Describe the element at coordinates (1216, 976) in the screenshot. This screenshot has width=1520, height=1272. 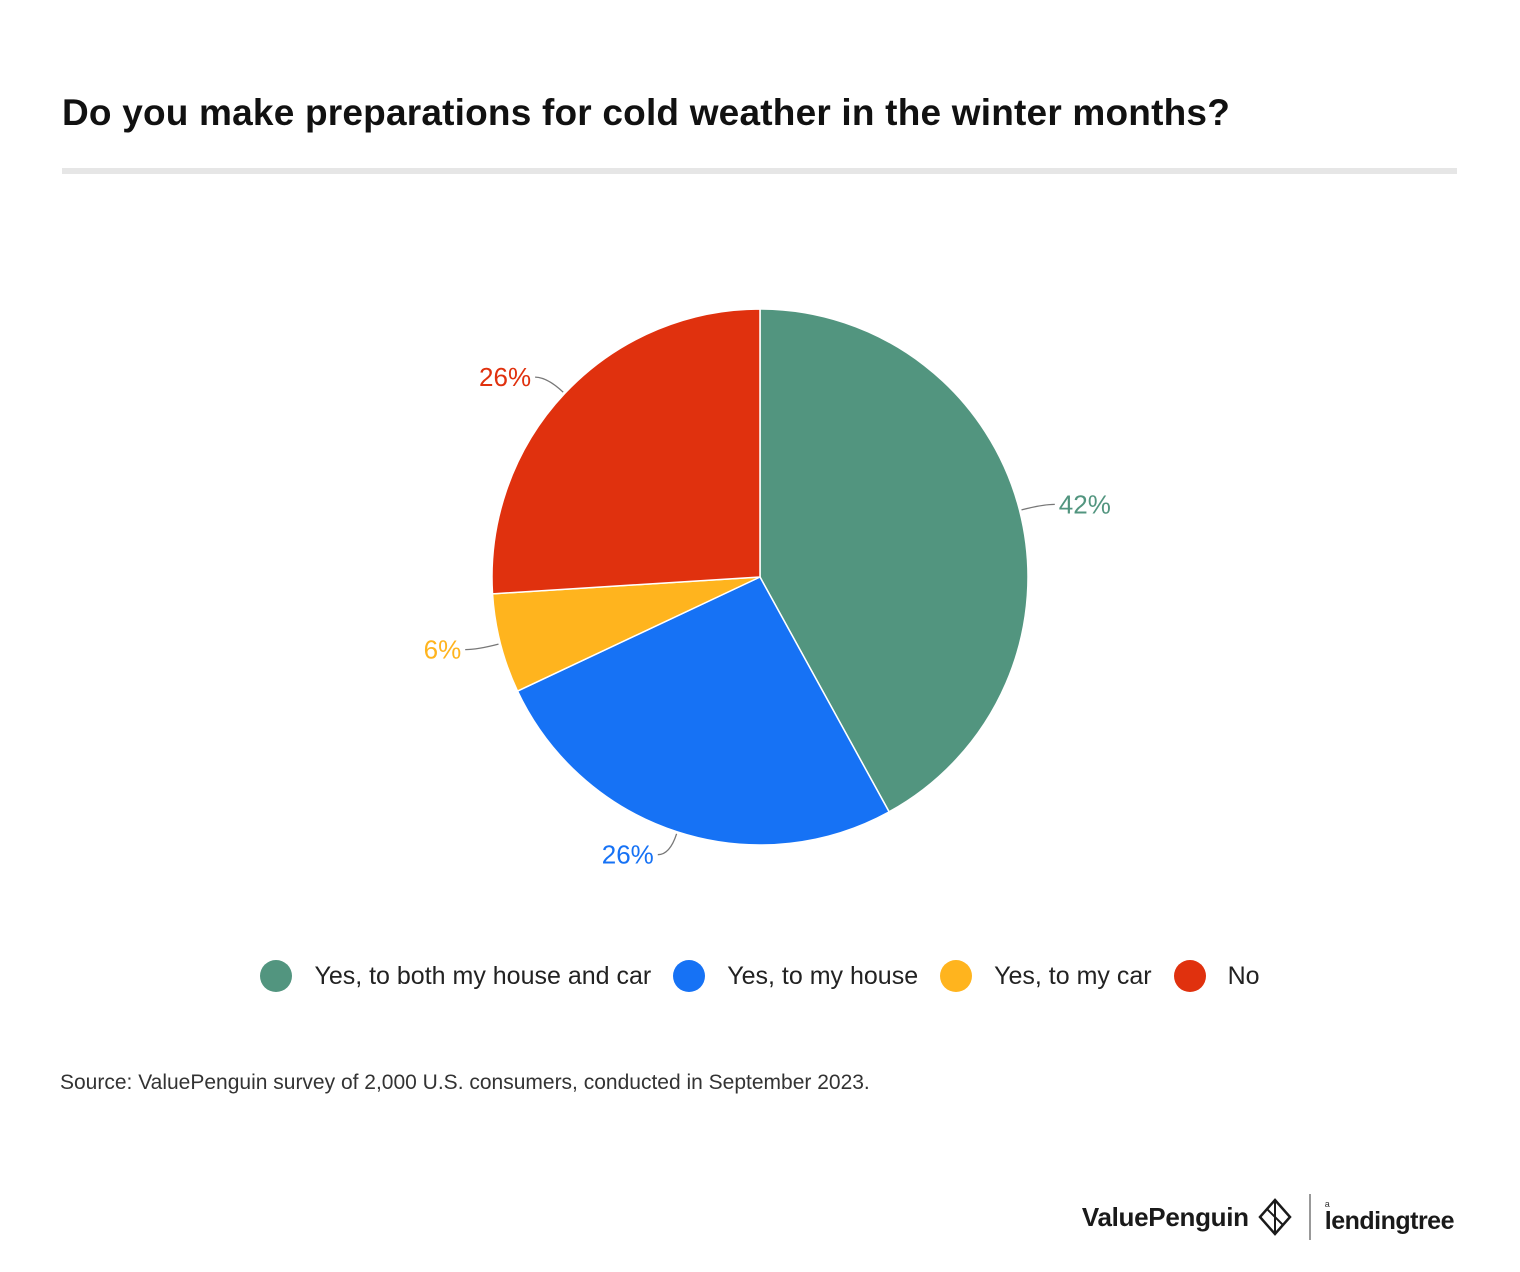
I see `legend-item-4: No` at that location.